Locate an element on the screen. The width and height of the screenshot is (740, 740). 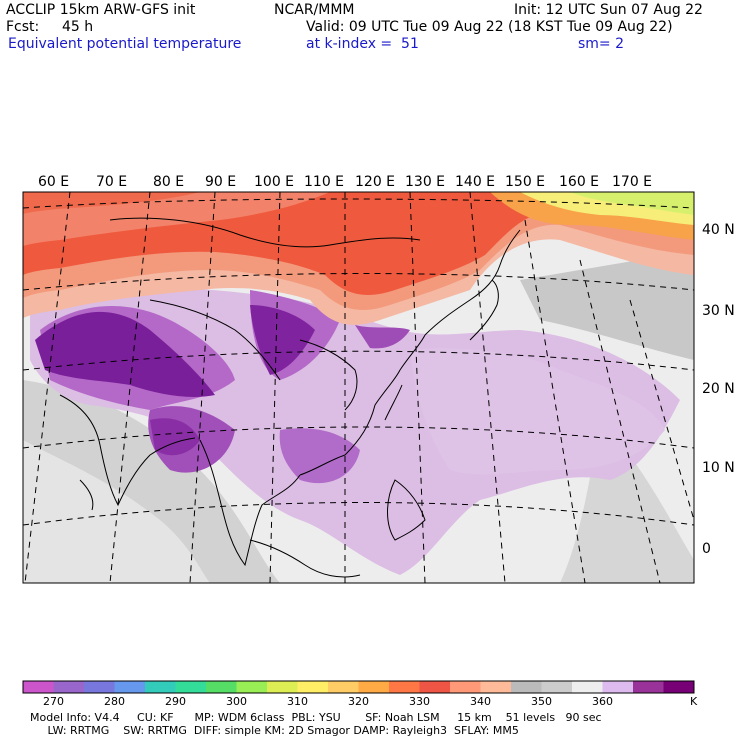
colorbar-tick-label: 310 is located at coordinates (297, 701).